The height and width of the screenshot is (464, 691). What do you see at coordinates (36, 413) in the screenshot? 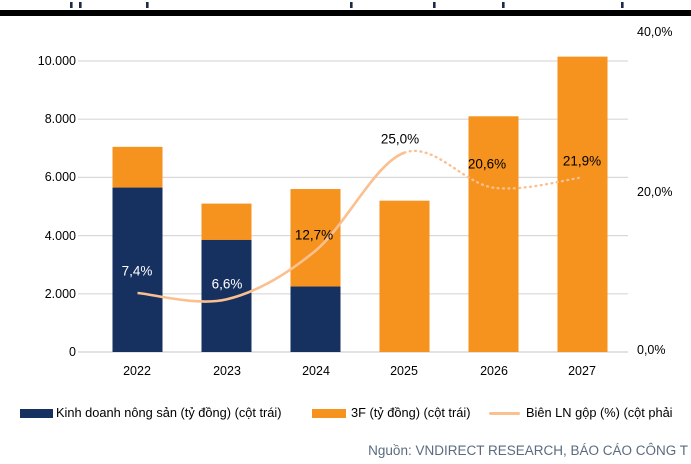
I see `legend-swatch-agri` at bounding box center [36, 413].